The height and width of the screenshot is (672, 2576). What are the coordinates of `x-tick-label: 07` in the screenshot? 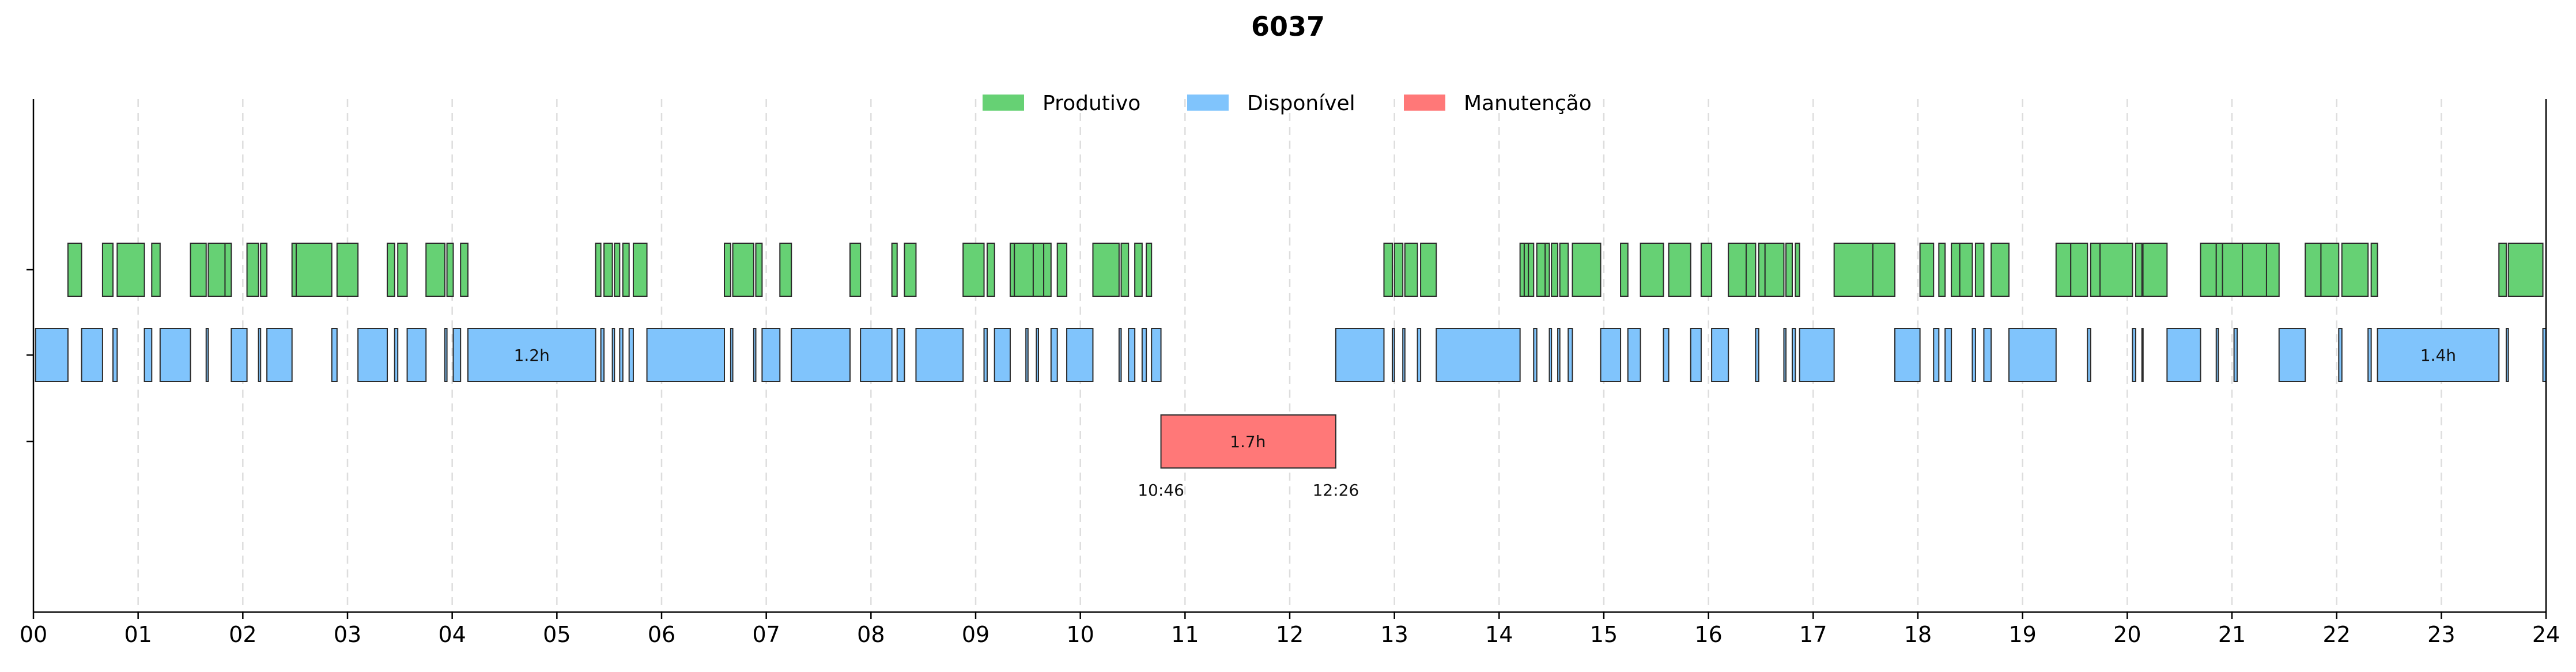 It's located at (766, 635).